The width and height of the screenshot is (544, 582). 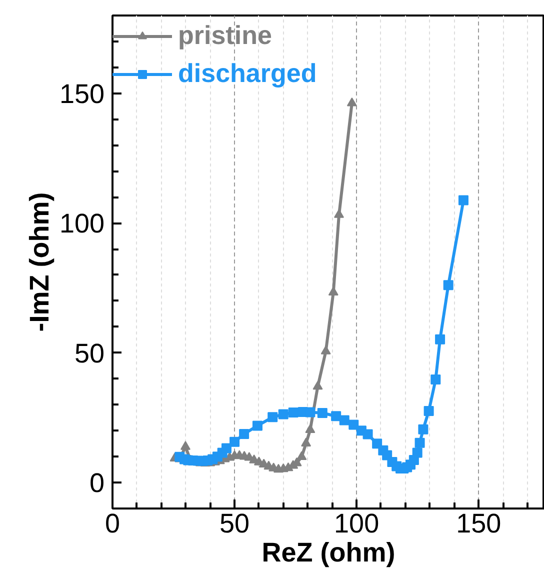 I want to click on y-tick-label: 50, so click(x=89, y=353).